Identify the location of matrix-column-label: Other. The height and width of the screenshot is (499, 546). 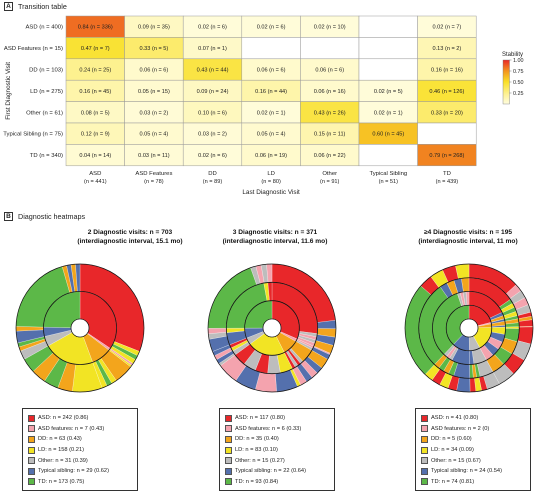
(329, 174).